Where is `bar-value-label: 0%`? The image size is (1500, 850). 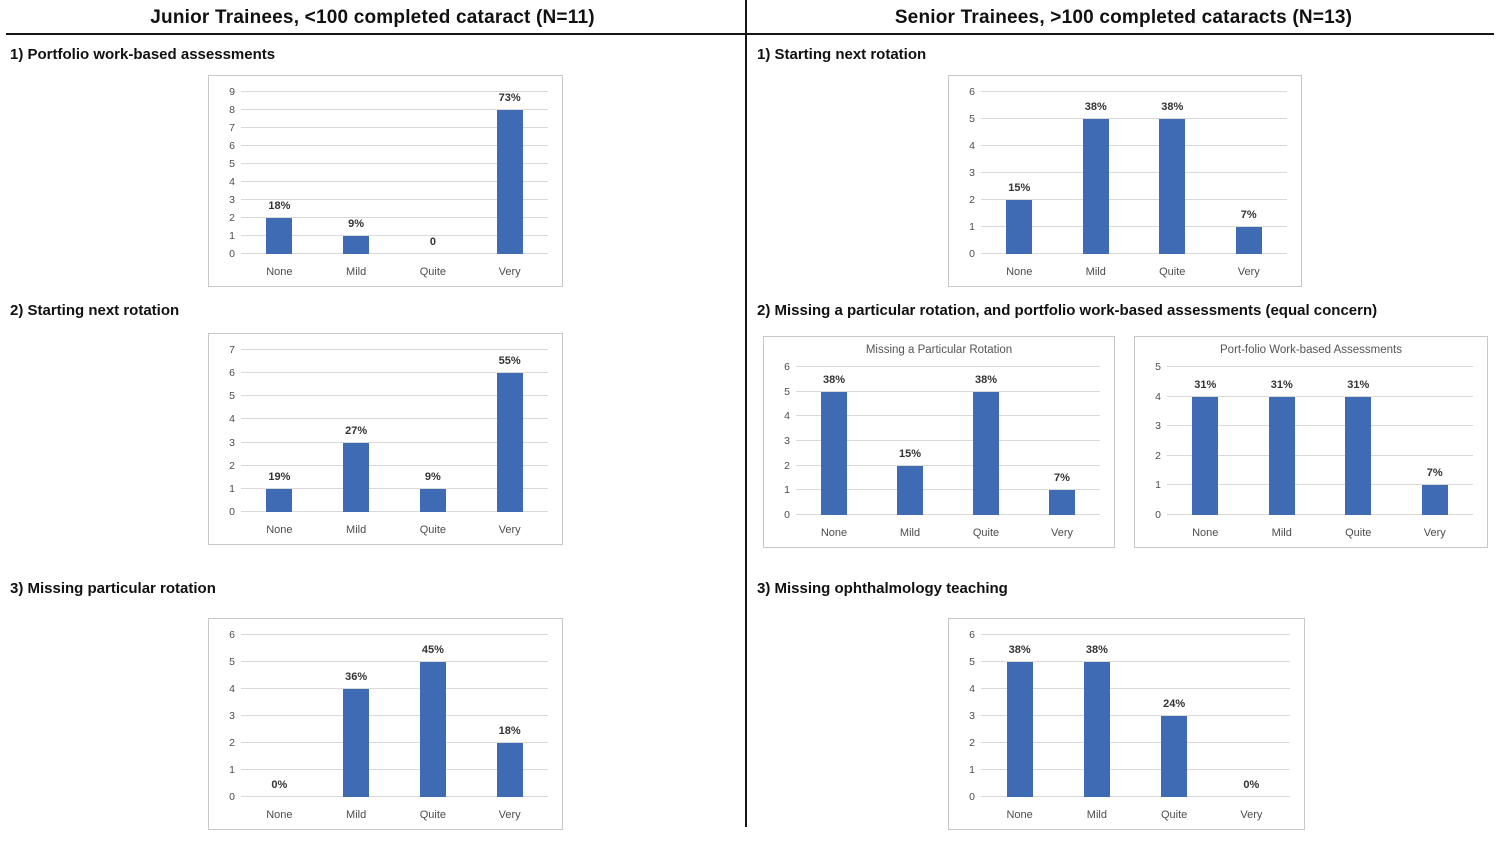
bar-value-label: 0% is located at coordinates (1251, 785).